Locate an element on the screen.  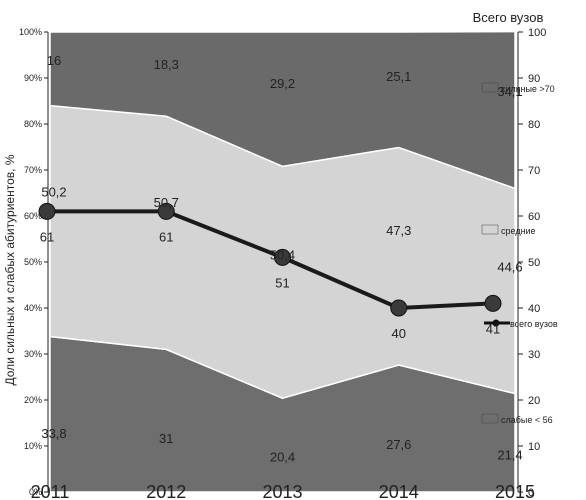
total-data-label: 40 is located at coordinates (399, 333).